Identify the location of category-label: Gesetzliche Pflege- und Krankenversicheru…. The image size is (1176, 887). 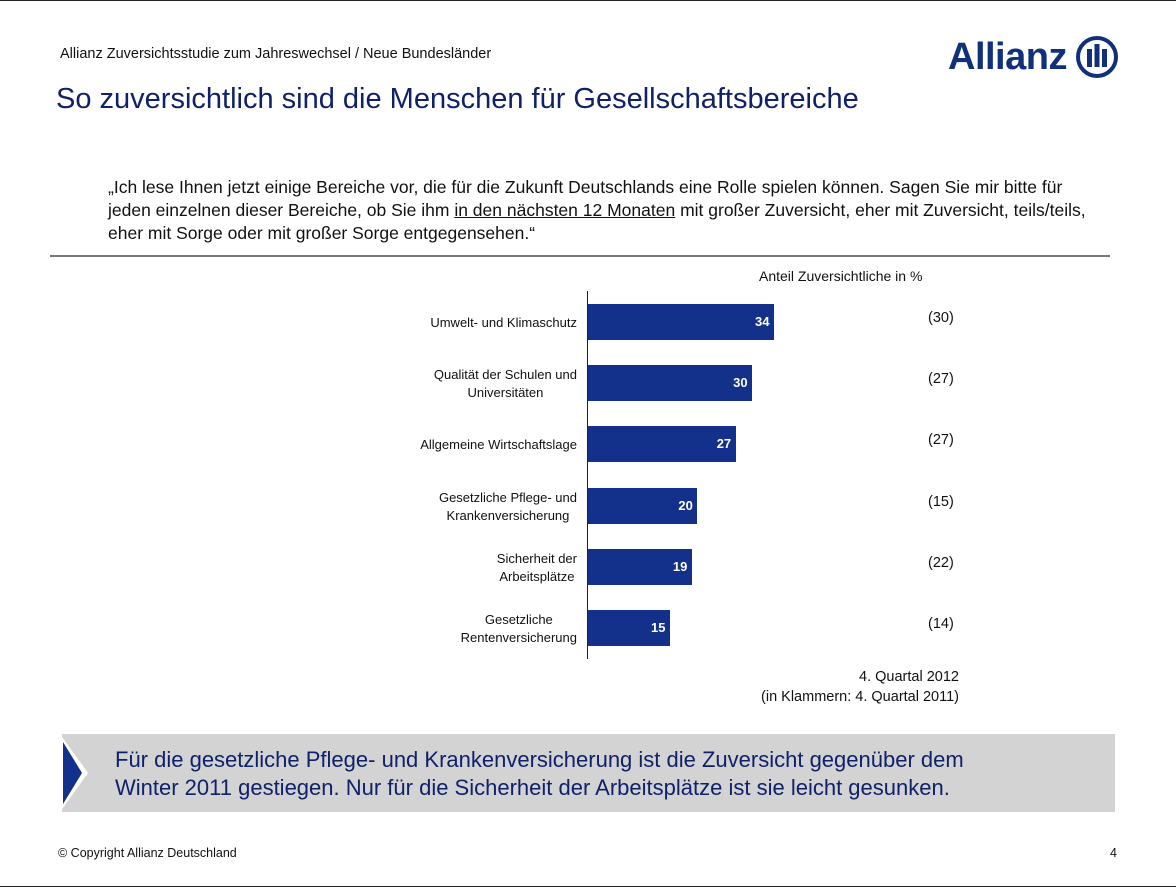
(507, 506).